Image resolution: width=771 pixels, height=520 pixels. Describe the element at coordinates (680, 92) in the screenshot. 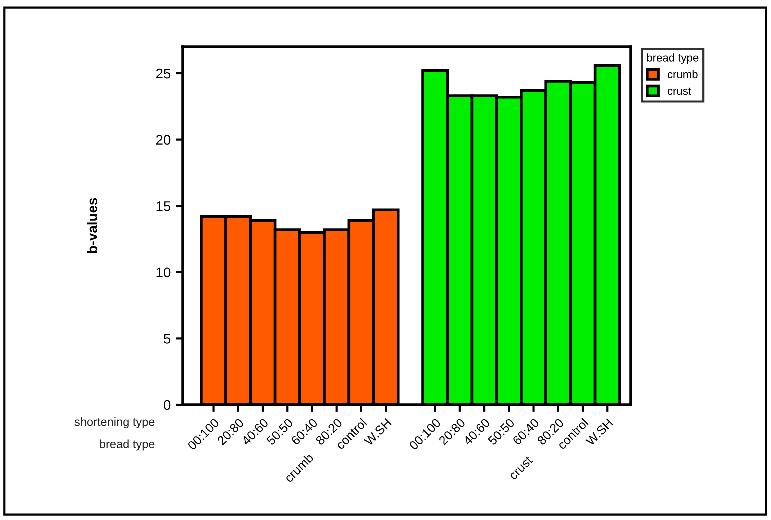

I see `legend-label: crust` at that location.